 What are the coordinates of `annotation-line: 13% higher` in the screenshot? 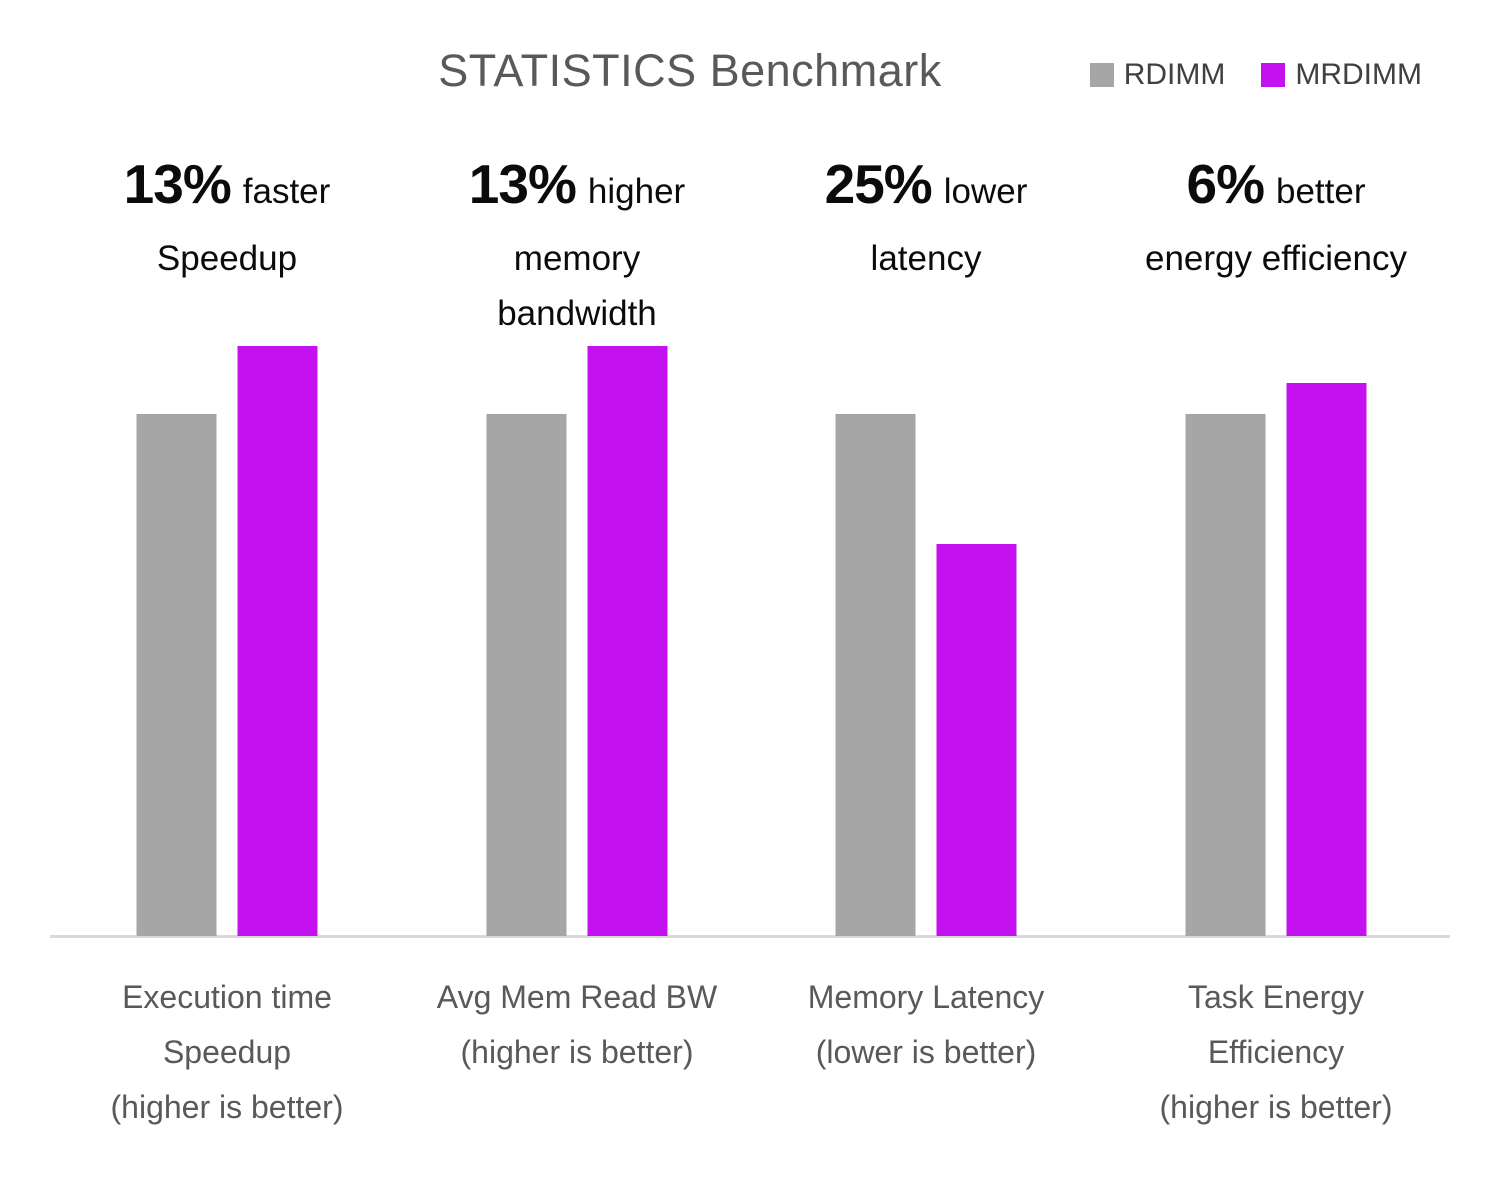 It's located at (577, 191).